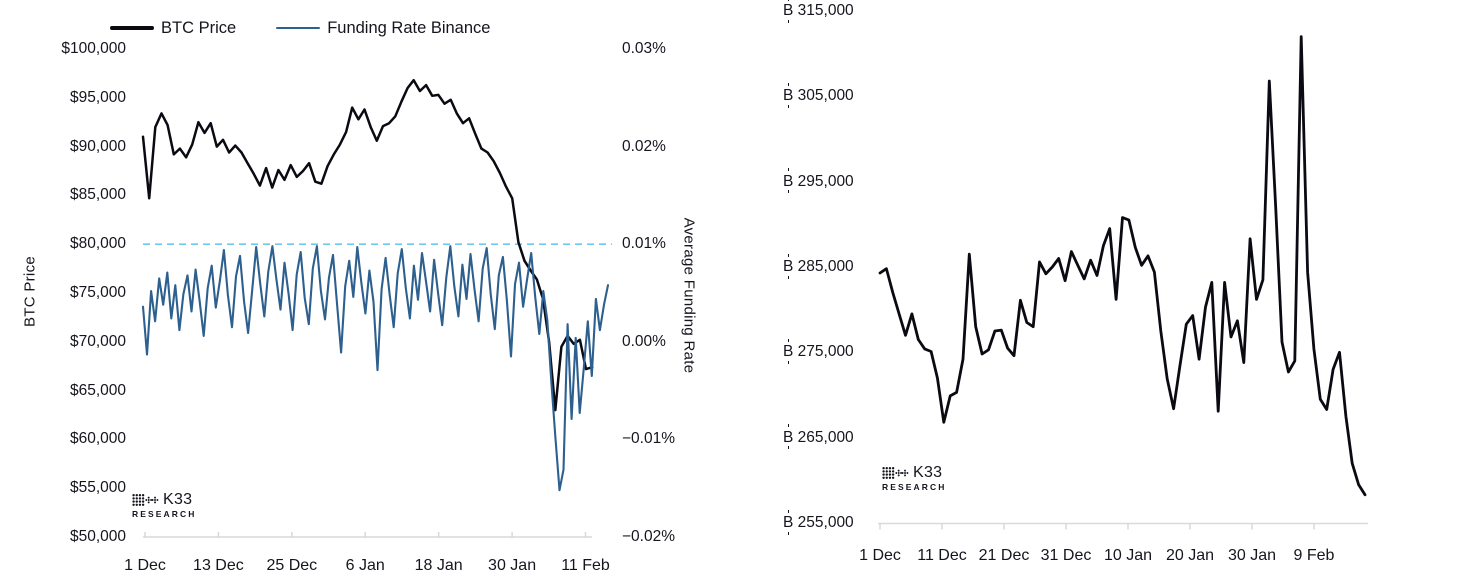  Describe the element at coordinates (97, 97) in the screenshot. I see `y-left-tick-label: $95,000` at that location.